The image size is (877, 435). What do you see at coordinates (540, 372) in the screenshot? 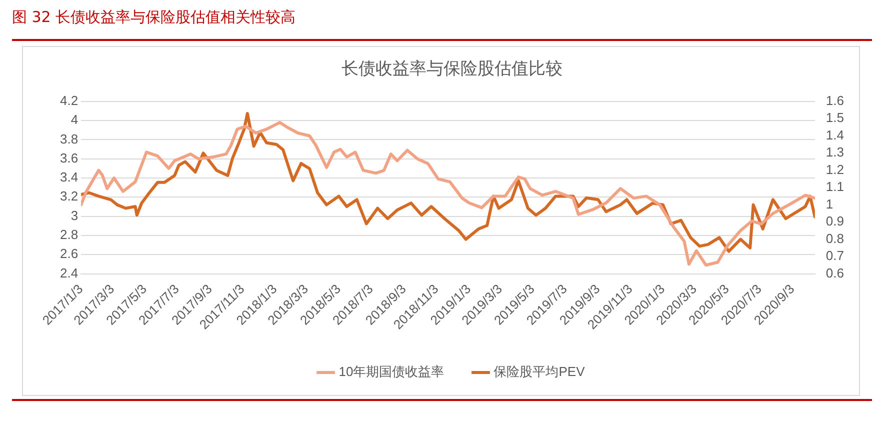
I see `legend-label: 保险股平均PEV` at bounding box center [540, 372].